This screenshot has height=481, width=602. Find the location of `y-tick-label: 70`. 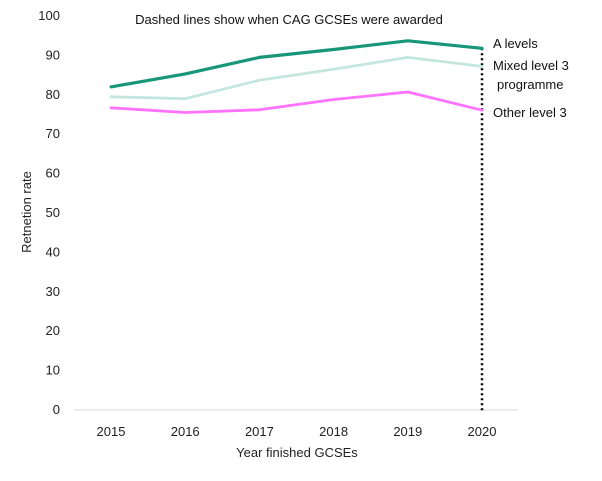

y-tick-label: 70 is located at coordinates (53, 133).